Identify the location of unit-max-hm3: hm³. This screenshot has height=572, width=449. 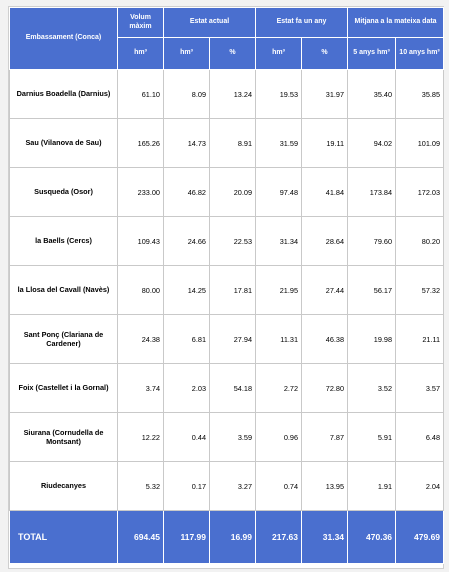
(140, 53).